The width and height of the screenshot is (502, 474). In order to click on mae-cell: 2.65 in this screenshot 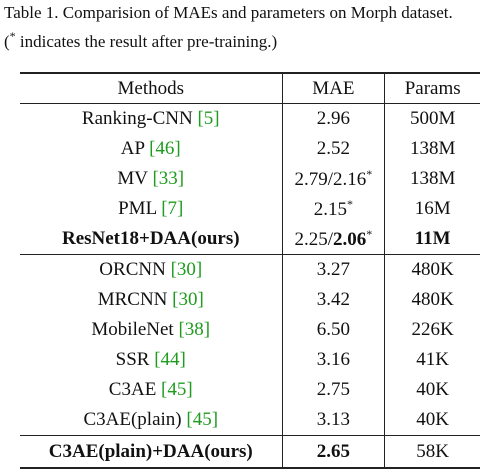, I will do `click(333, 452)`.